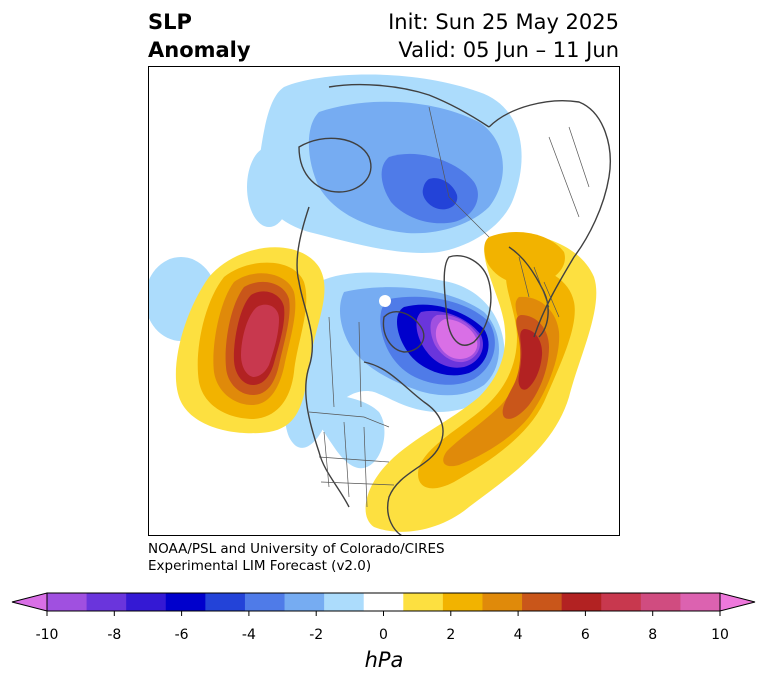  Describe the element at coordinates (316, 635) in the screenshot. I see `colorbar-tick-label: -2` at that location.